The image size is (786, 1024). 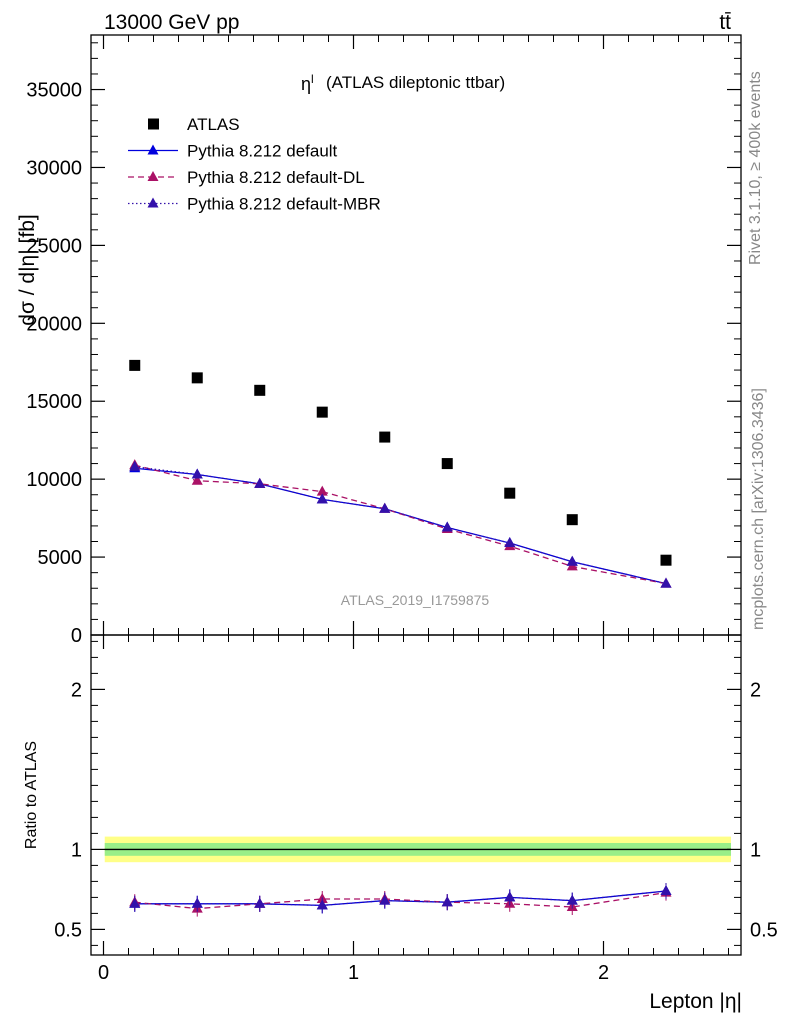 I want to click on legend-entry-label: Pythia 8.212 default, so click(x=262, y=151).